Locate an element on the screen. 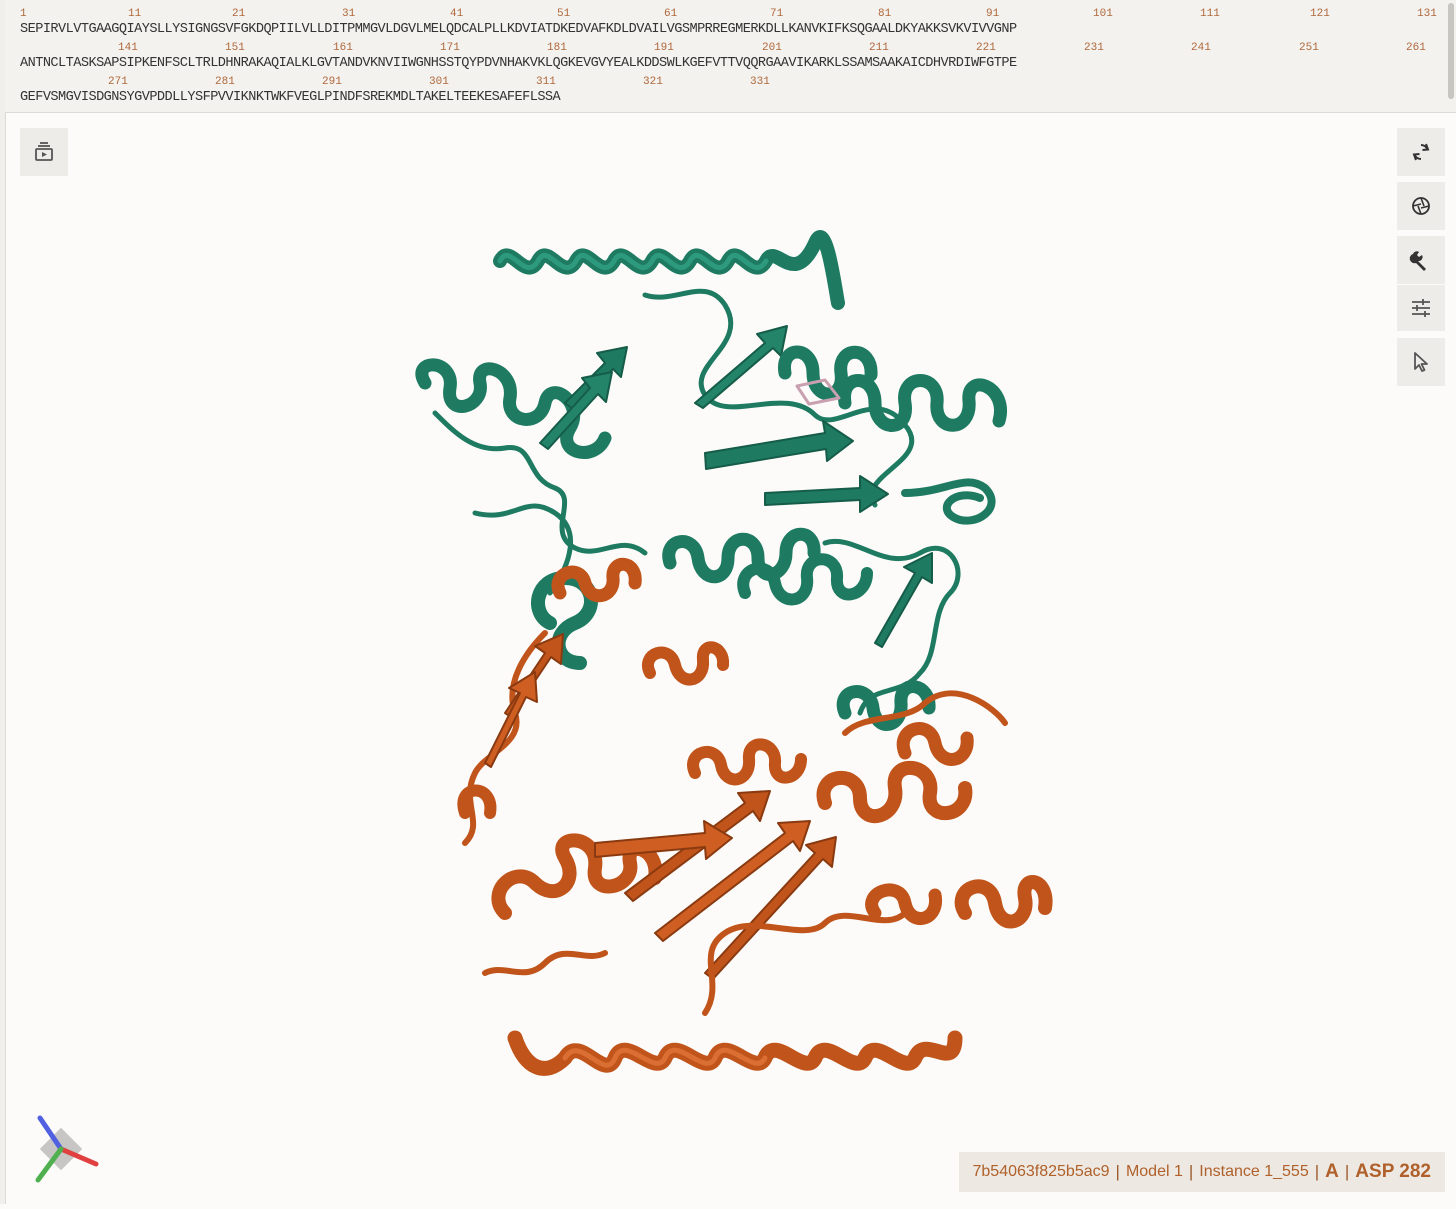 The height and width of the screenshot is (1209, 1456). sequence-numbers: 271 281 291 301 311 321 331 is located at coordinates (732, 82).